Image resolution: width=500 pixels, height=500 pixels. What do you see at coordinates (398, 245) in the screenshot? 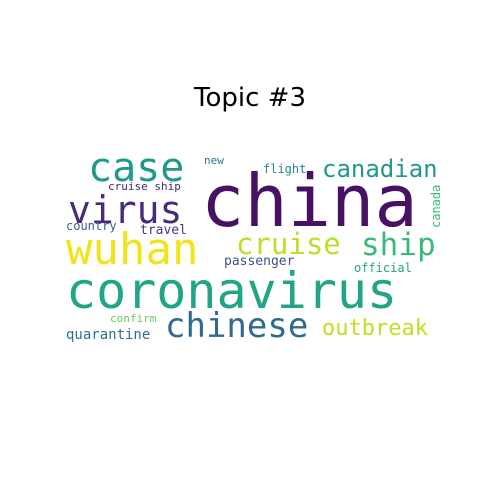
I see `word-ship: ship` at bounding box center [398, 245].